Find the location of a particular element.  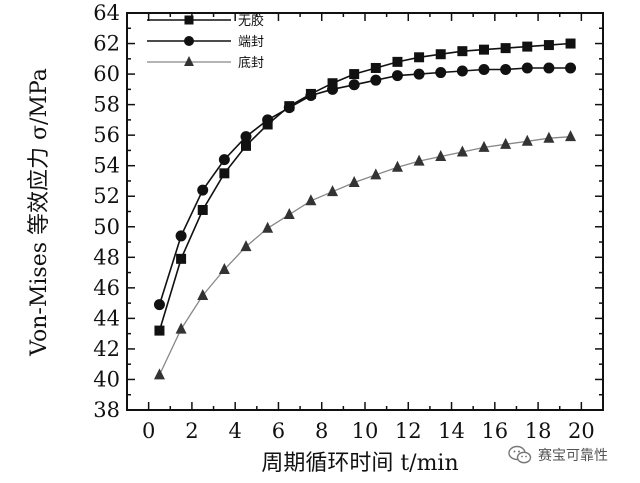

y-tick-label: 52 is located at coordinates (106, 196).